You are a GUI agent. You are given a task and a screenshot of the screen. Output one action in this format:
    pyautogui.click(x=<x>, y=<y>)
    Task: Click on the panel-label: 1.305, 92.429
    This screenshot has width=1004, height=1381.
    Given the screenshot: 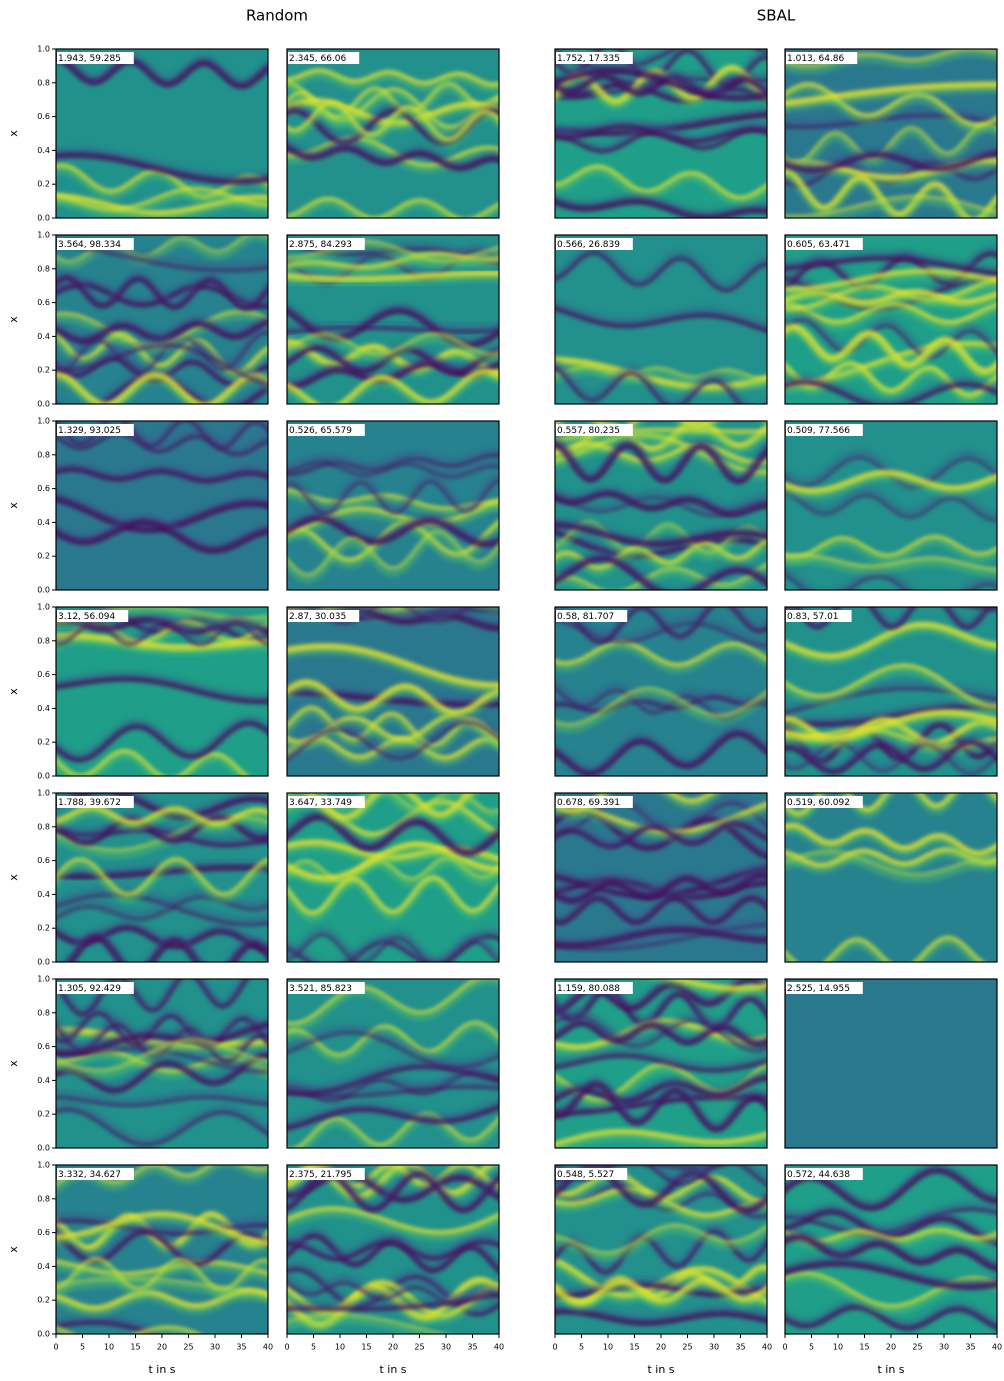 What is the action you would take?
    pyautogui.click(x=89, y=989)
    